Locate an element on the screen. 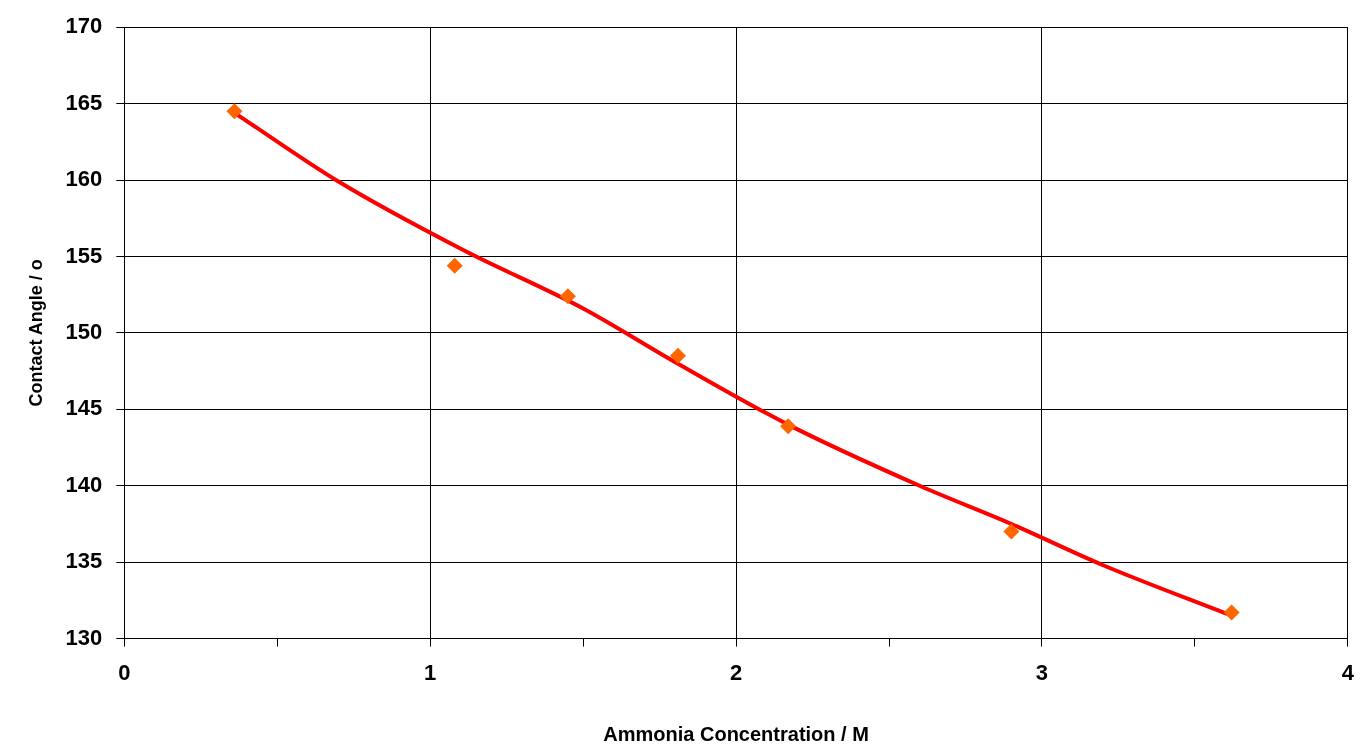  y-tick-label: 150 is located at coordinates (84, 331).